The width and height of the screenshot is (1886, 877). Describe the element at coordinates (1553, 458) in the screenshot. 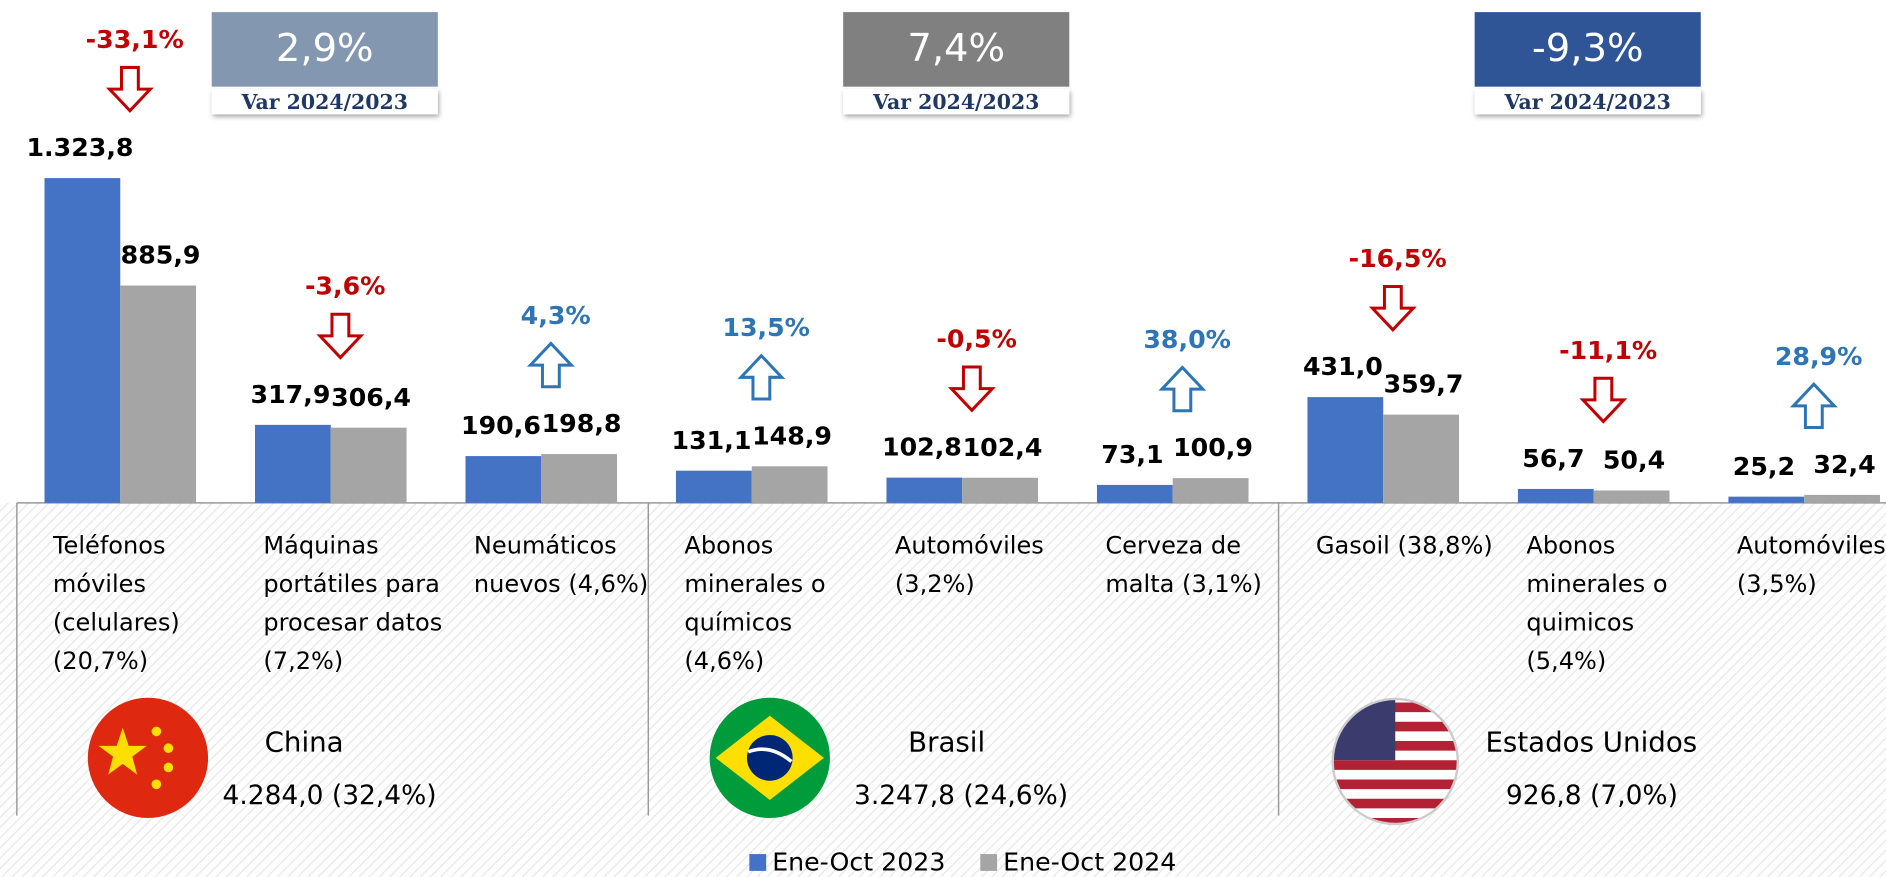

I see `value-label: 56,7` at that location.